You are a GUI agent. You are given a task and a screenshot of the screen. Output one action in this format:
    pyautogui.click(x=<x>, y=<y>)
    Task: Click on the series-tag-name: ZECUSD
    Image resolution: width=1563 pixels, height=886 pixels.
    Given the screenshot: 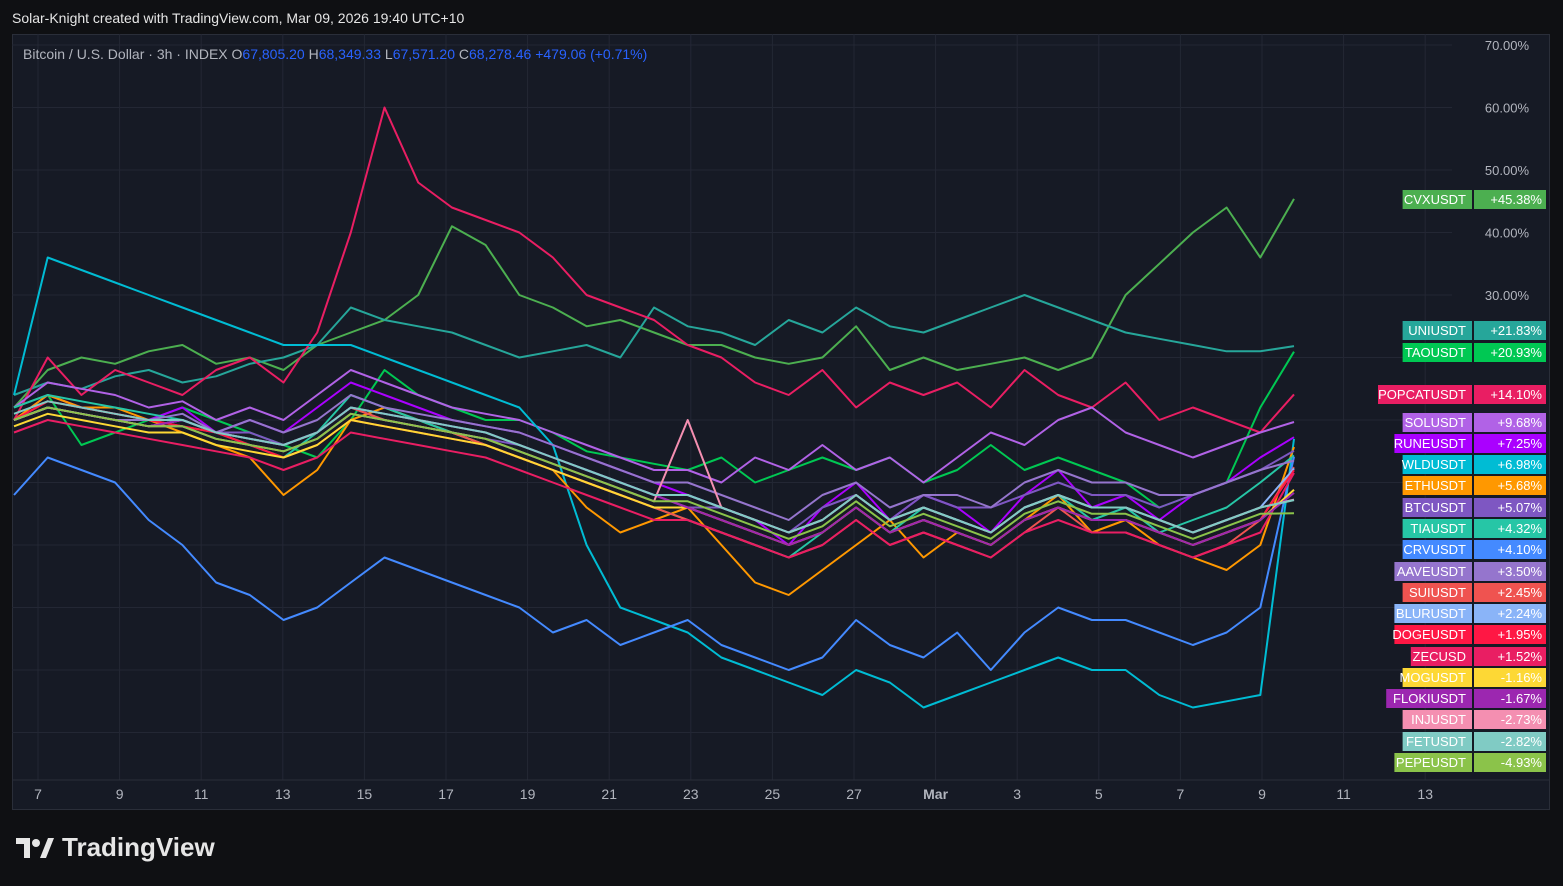 What is the action you would take?
    pyautogui.click(x=1439, y=656)
    